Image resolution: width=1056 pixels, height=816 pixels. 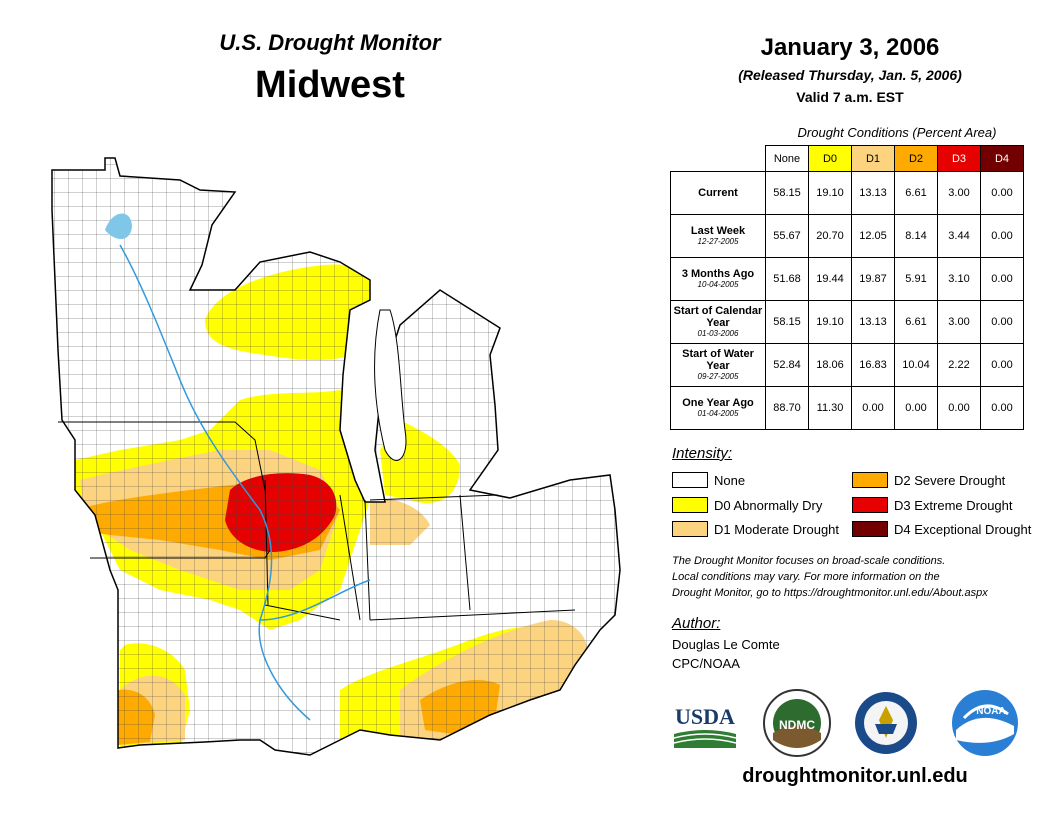 I want to click on row-date: 01-03-2006, so click(x=718, y=333).